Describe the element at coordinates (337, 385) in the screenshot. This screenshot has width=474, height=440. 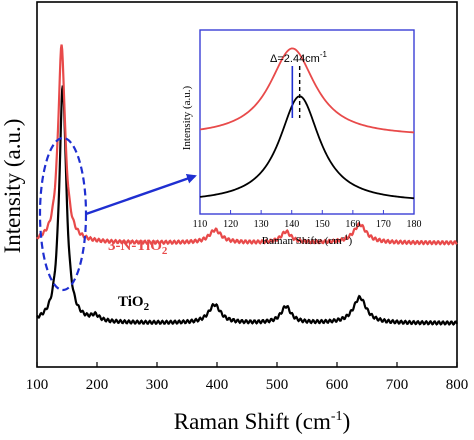
I see `main-x-tick-label: 600` at that location.